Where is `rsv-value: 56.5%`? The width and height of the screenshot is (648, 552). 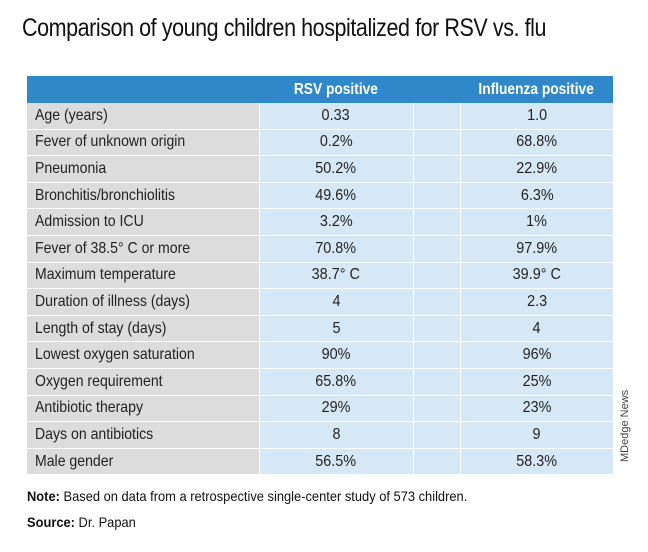
rsv-value: 56.5% is located at coordinates (335, 462).